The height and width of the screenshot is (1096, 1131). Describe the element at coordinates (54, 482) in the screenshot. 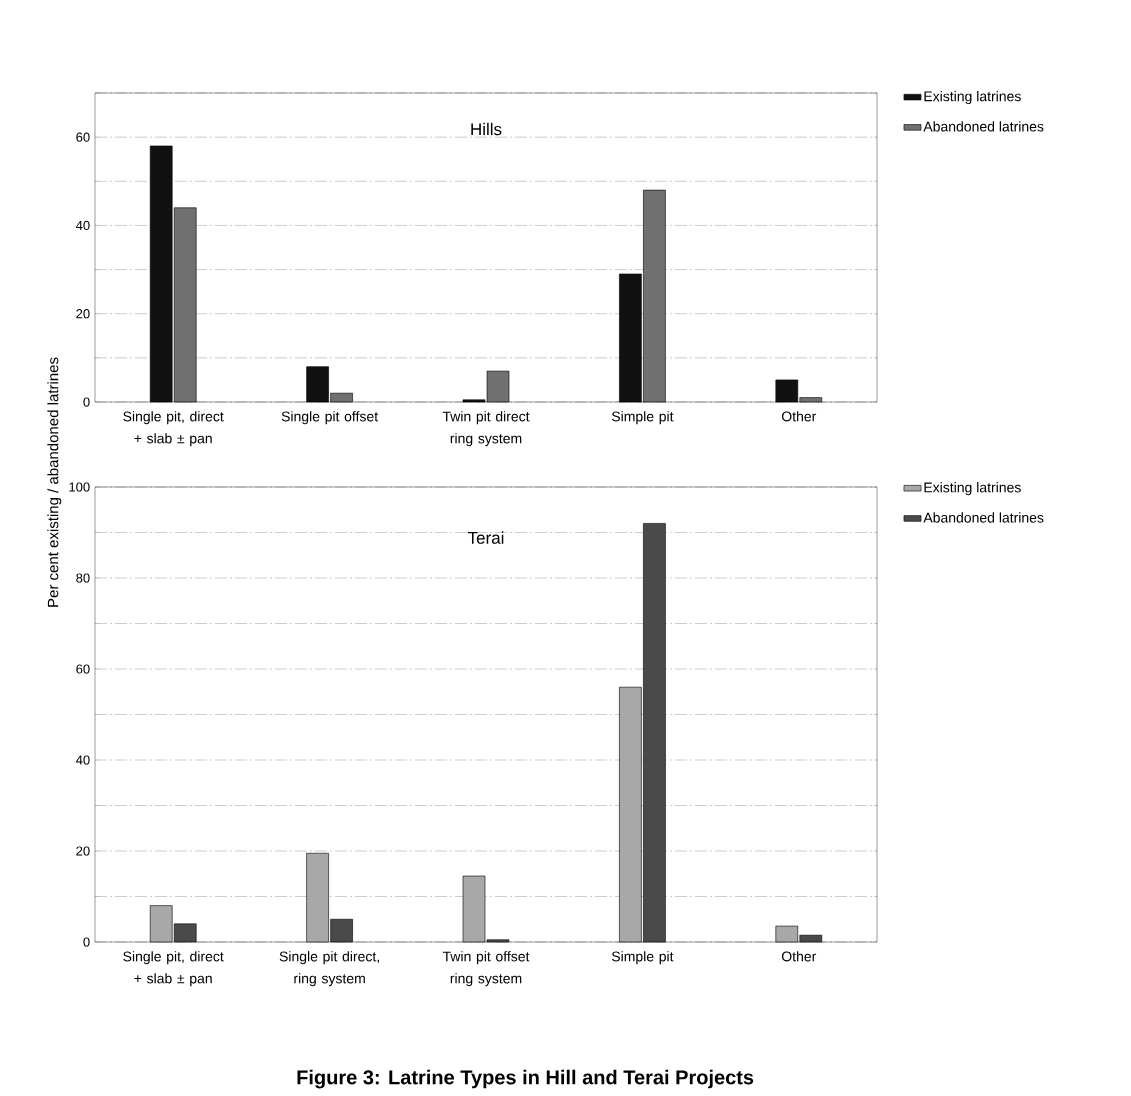

I see `y-axis-title: Per cent existing / abandoned latrines` at that location.